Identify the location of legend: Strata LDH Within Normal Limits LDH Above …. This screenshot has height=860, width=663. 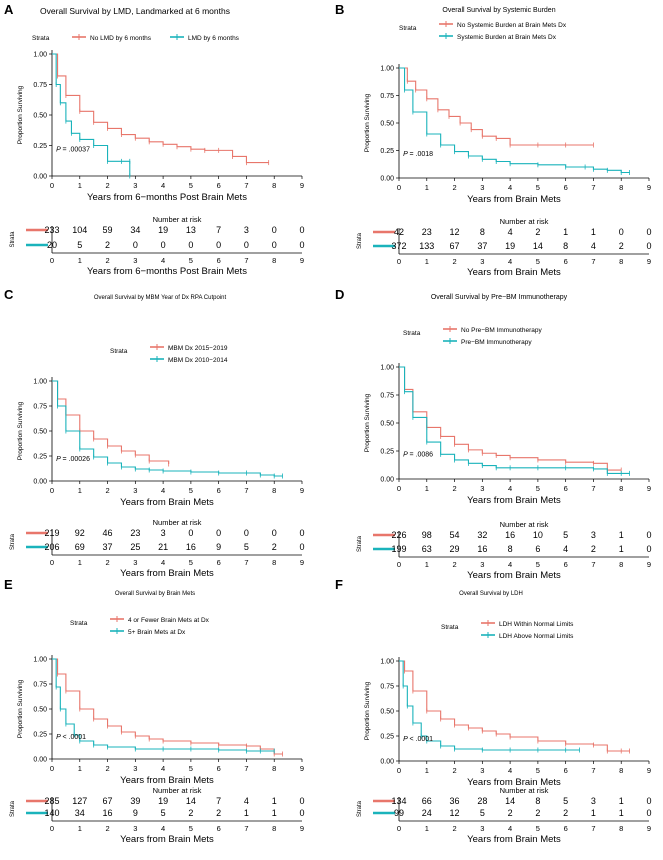
(507, 630).